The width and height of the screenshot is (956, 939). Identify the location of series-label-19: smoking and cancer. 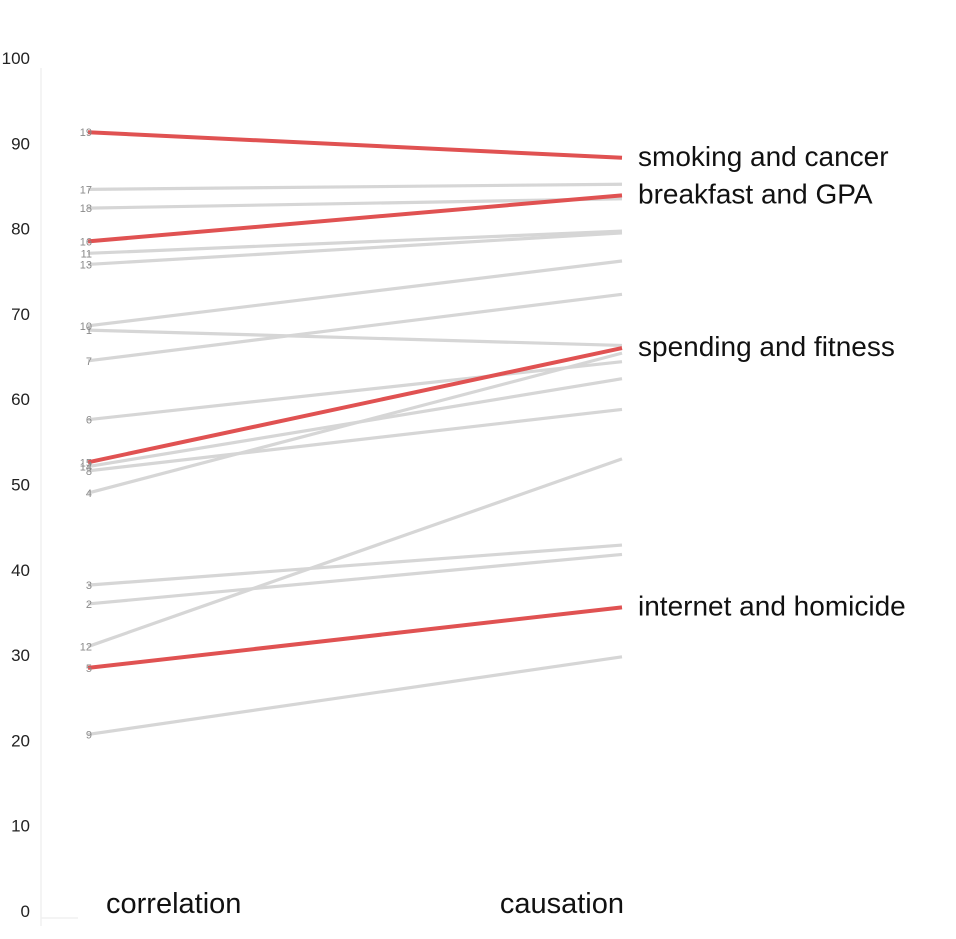
(763, 156).